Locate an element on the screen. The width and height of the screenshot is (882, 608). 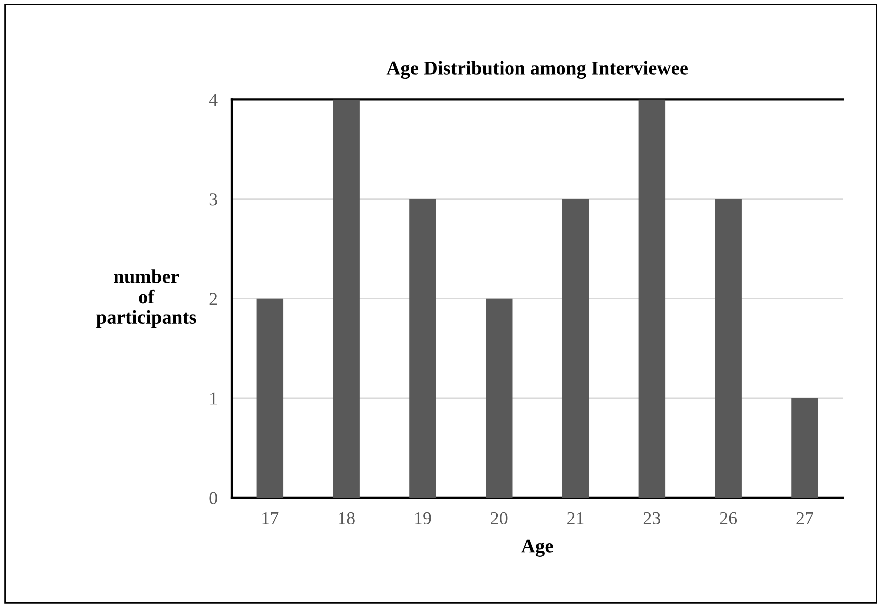
y-tick-label: 1 is located at coordinates (213, 398).